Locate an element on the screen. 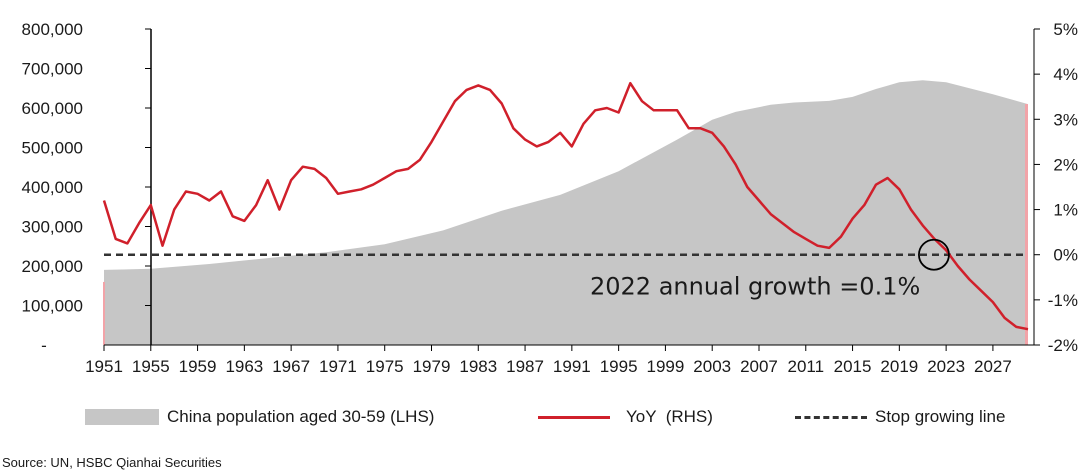 The width and height of the screenshot is (1080, 475). y-left-tick-label: 200,000 is located at coordinates (52, 266).